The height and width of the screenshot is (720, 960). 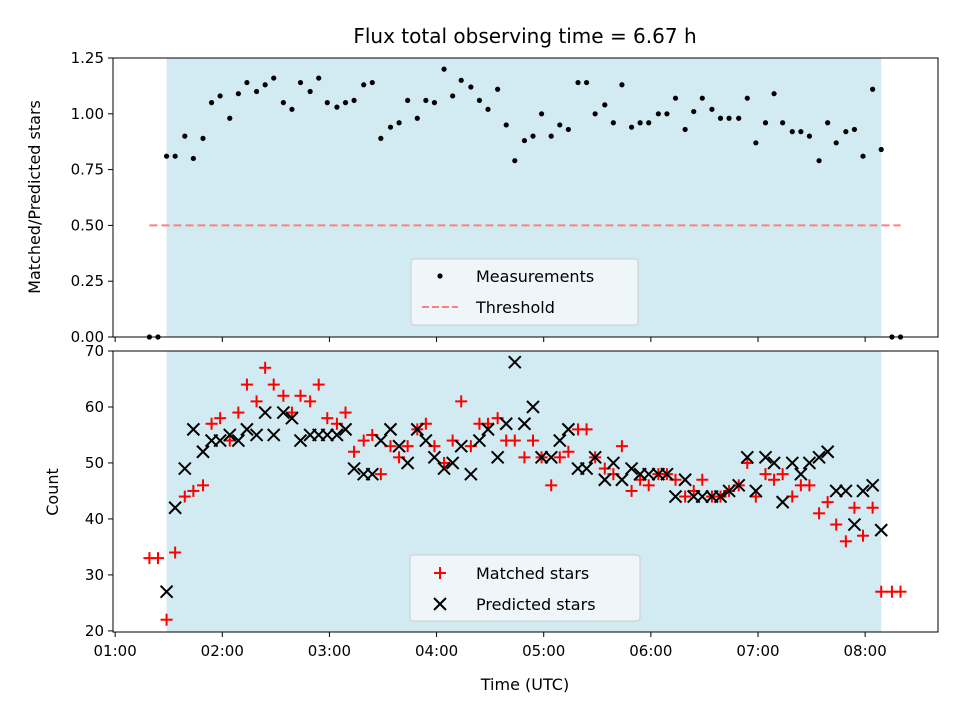 I want to click on x-axis-label: Time (UTC), so click(x=524, y=684).